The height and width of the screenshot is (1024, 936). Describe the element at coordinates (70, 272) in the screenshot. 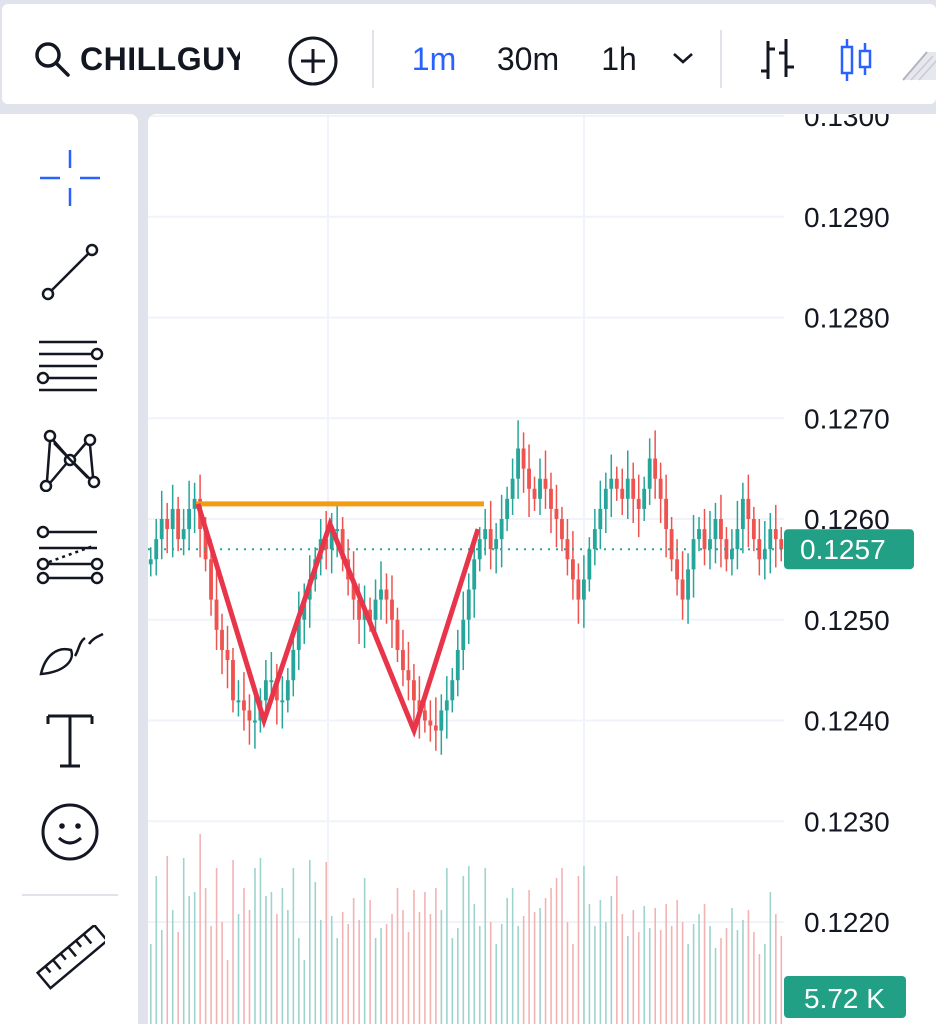

I see `trend-line-tool` at that location.